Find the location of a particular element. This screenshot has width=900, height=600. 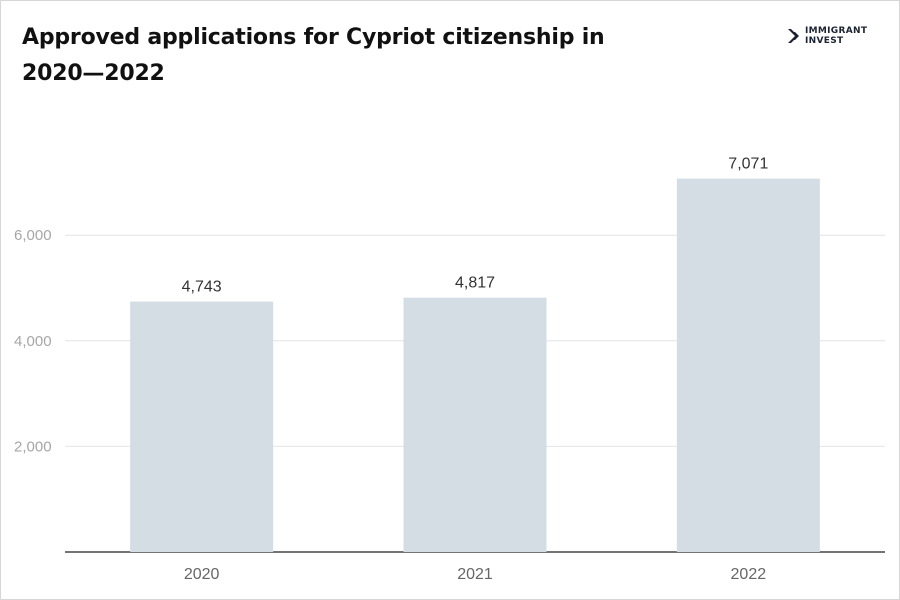

brand-logo: IMMIGRANT INVEST is located at coordinates (837, 37).